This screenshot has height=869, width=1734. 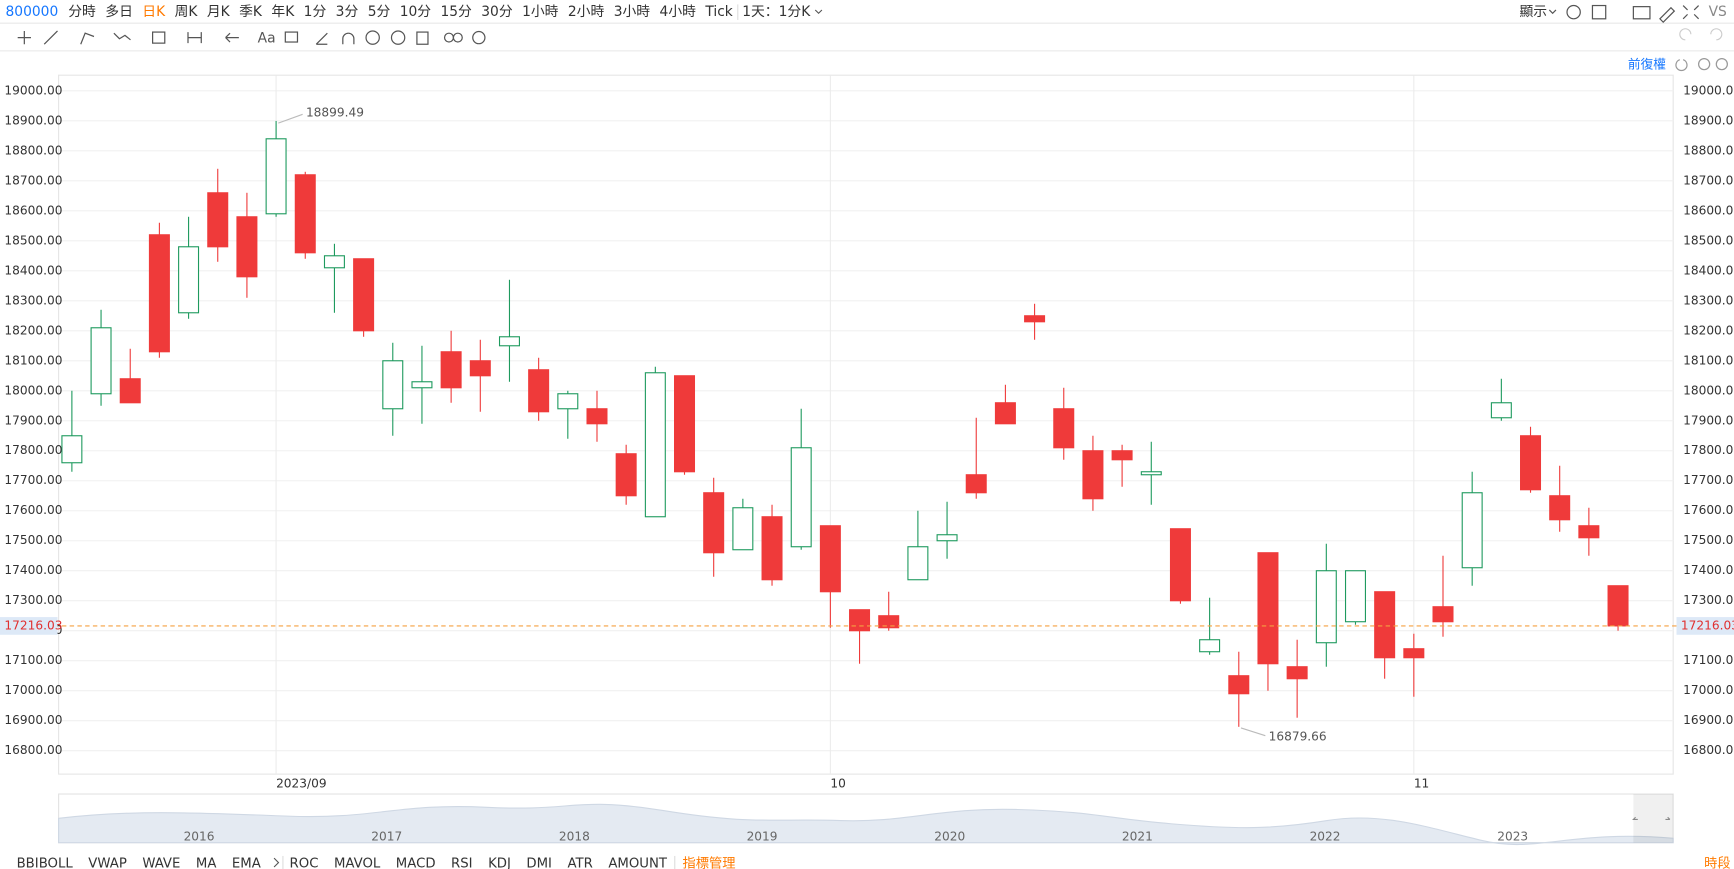 What do you see at coordinates (304, 863) in the screenshot?
I see `indicator-tab: ROC` at bounding box center [304, 863].